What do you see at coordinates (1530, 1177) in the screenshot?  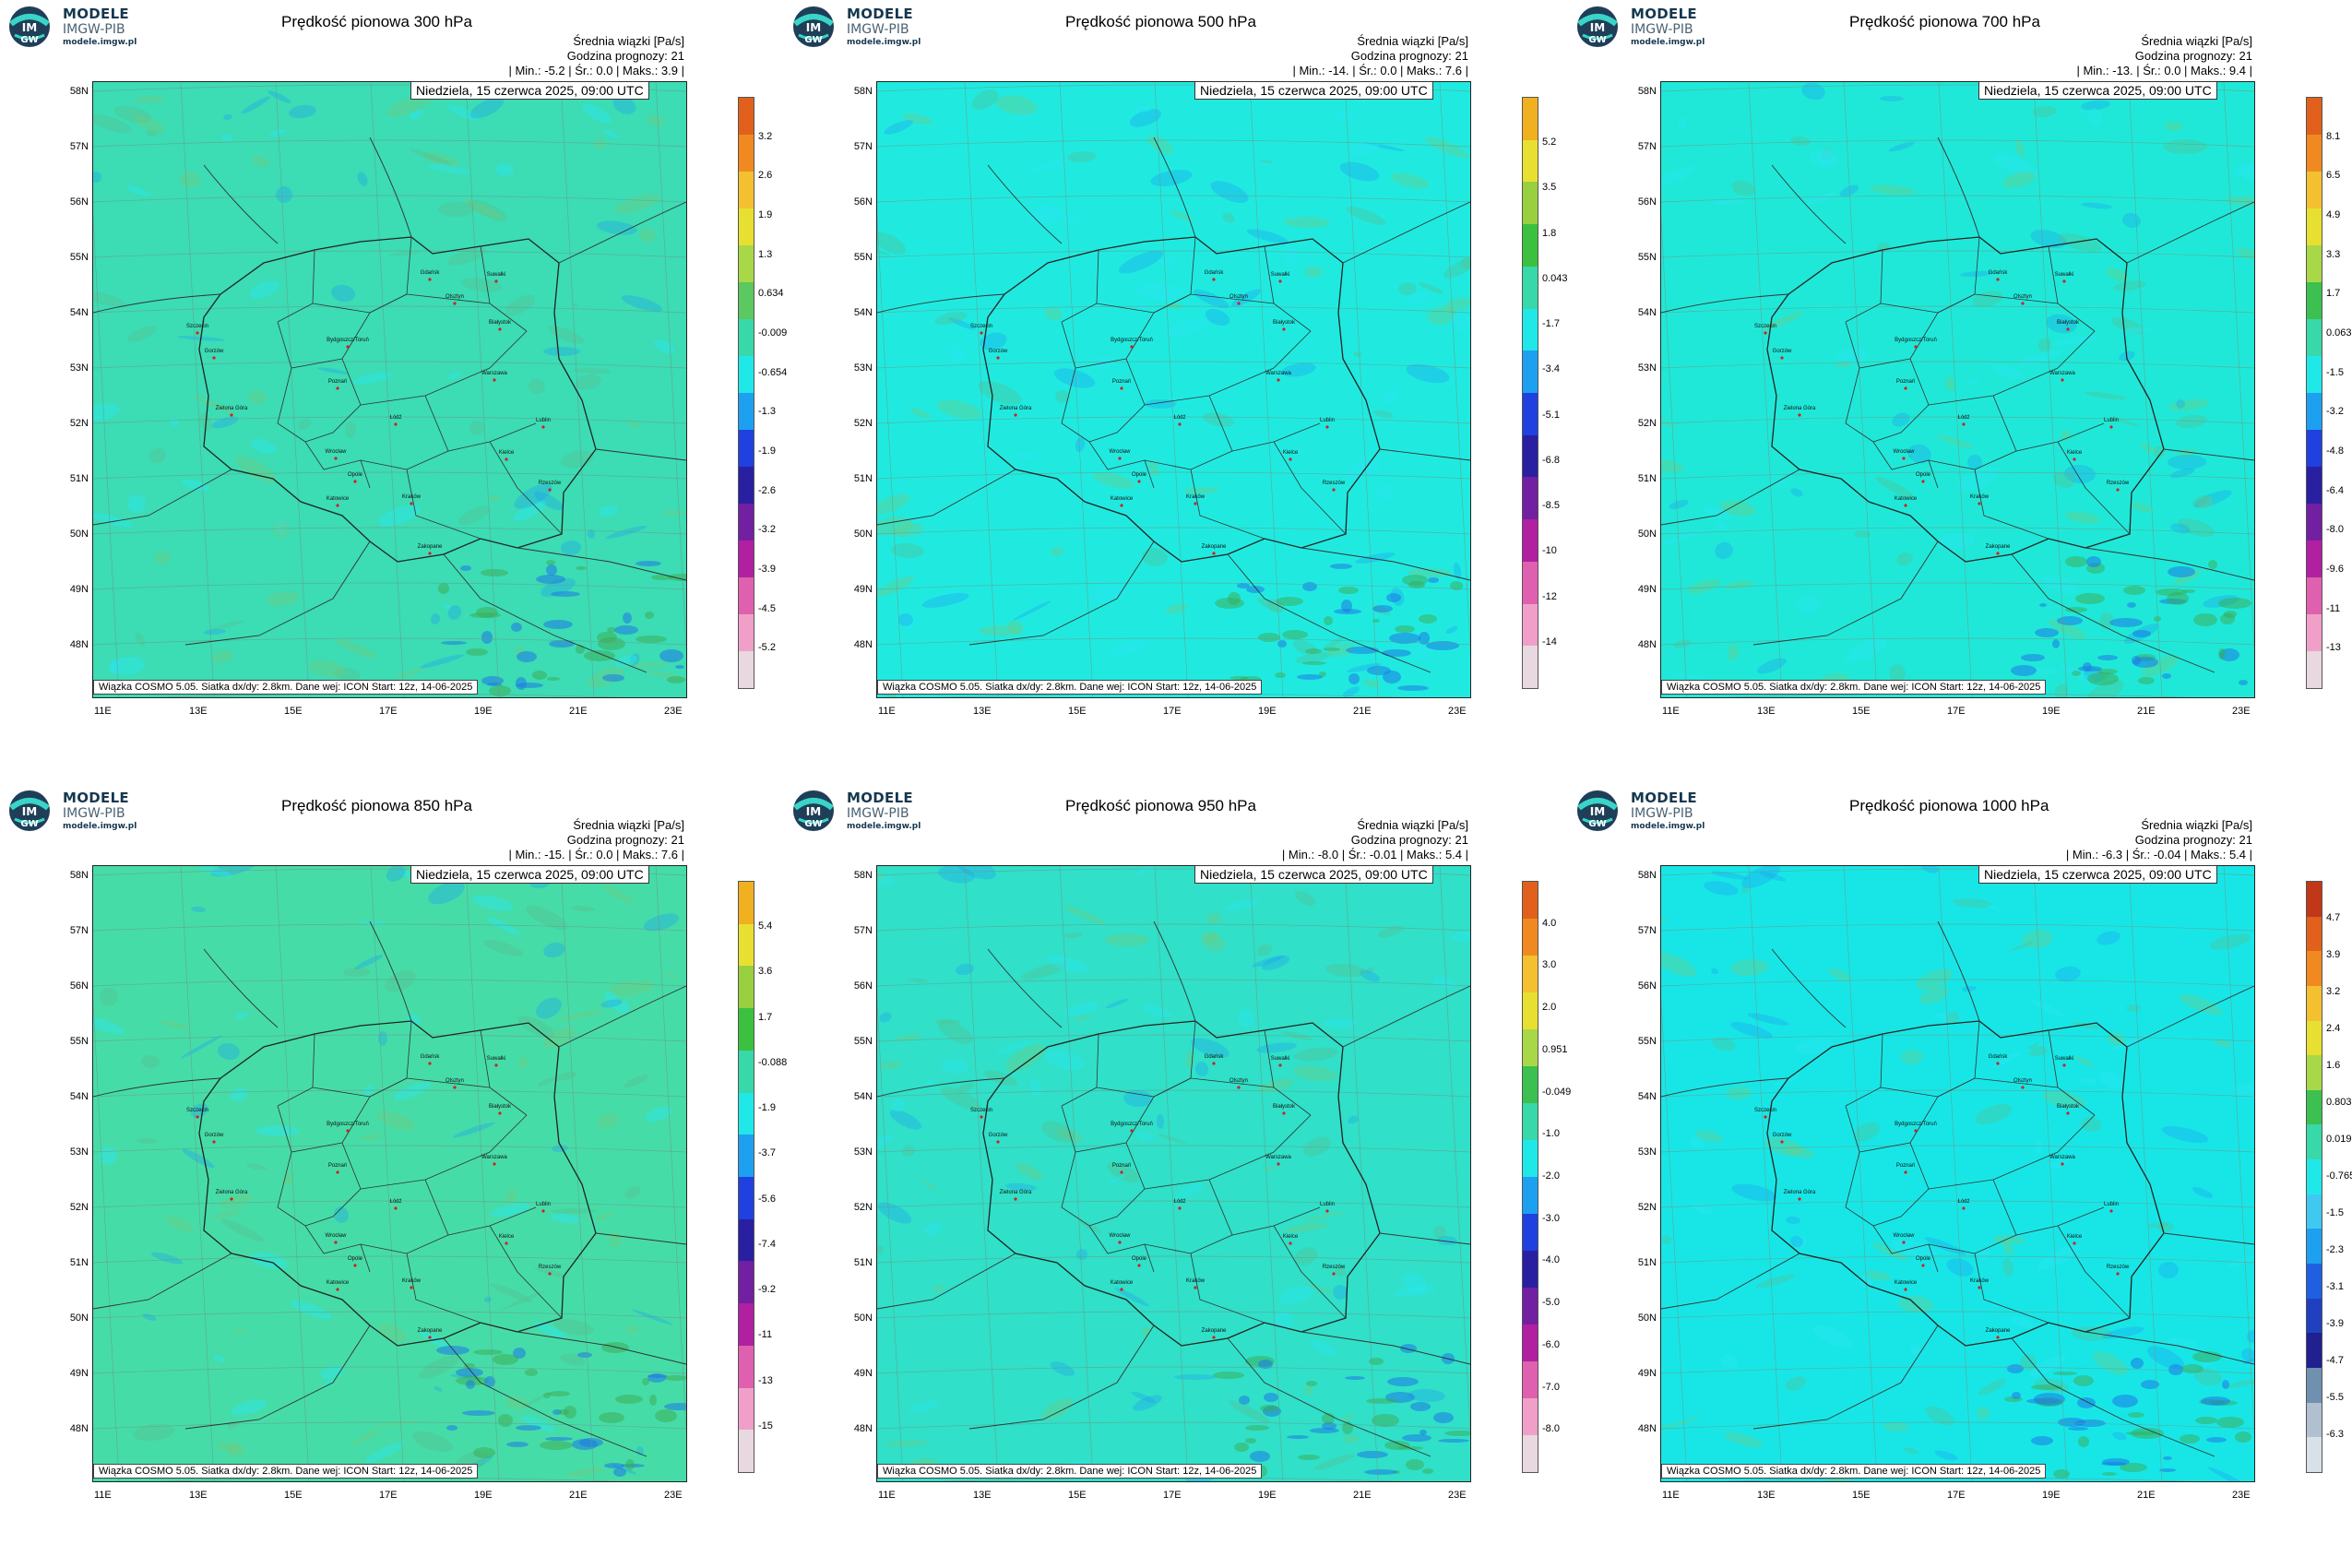 I see `colorbar` at bounding box center [1530, 1177].